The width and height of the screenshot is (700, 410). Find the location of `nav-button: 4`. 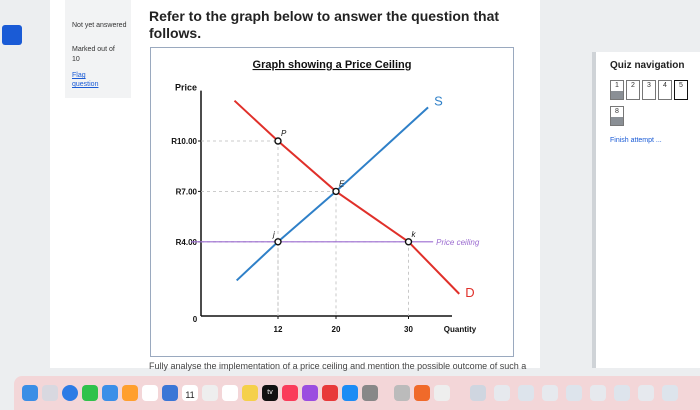

nav-button: 4 is located at coordinates (665, 90).